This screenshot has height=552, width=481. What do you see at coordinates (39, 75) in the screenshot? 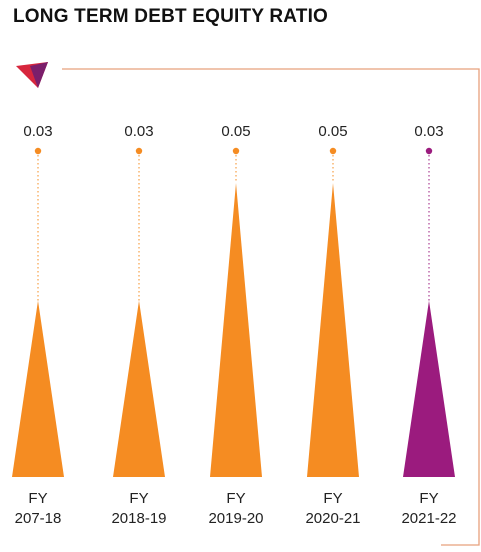
I see `logo-shard-purple` at bounding box center [39, 75].